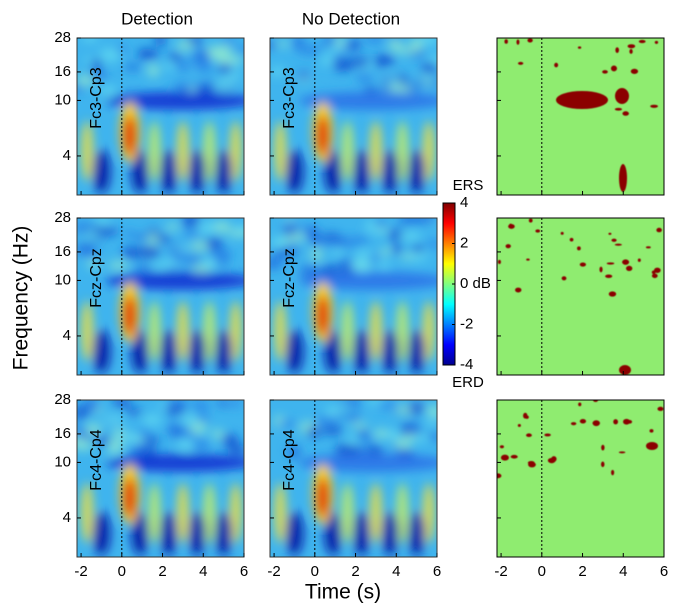  Describe the element at coordinates (62, 399) in the screenshot. I see `y-tick-label: 28` at that location.